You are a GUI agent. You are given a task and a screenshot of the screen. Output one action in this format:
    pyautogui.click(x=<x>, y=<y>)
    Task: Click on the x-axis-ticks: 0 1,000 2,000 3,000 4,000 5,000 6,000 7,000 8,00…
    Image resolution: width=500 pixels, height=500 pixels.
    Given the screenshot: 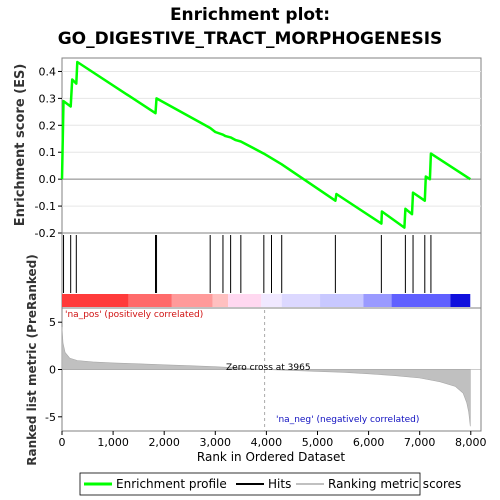 What is the action you would take?
    pyautogui.click(x=273, y=440)
    